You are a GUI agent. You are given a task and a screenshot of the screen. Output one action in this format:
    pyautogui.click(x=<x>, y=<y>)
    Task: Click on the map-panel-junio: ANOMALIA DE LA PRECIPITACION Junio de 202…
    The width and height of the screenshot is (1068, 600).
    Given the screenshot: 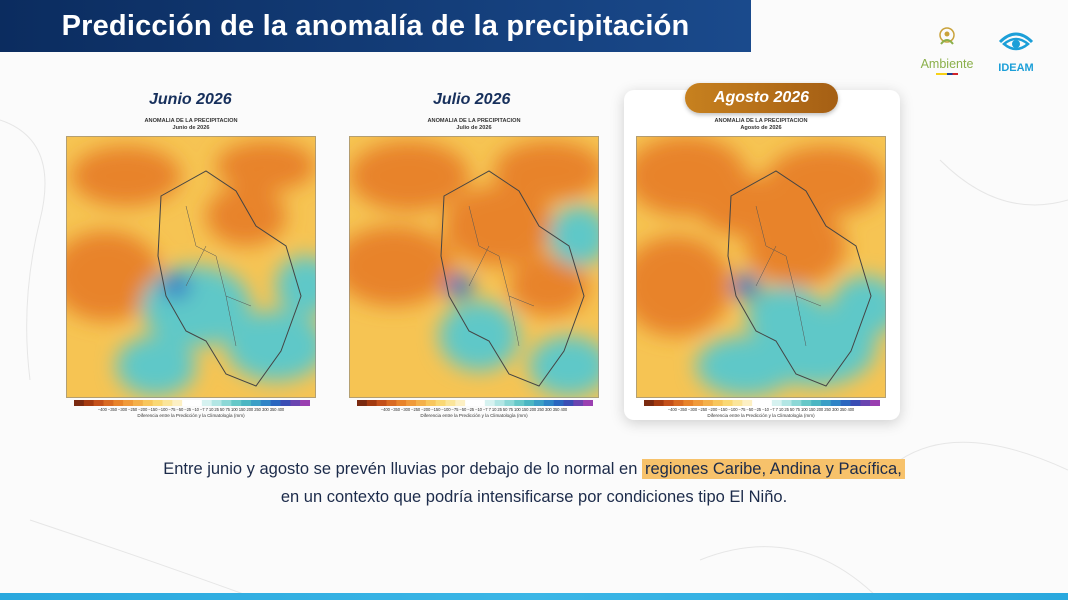 What is the action you would take?
    pyautogui.click(x=191, y=270)
    